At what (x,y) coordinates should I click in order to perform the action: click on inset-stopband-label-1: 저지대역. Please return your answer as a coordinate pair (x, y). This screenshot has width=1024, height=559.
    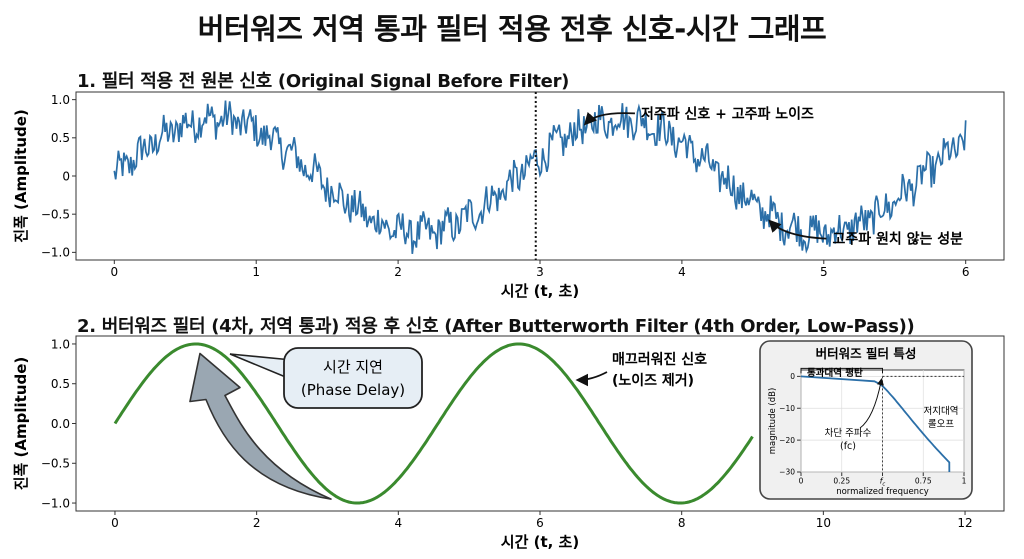
    Looking at the image, I should click on (941, 411).